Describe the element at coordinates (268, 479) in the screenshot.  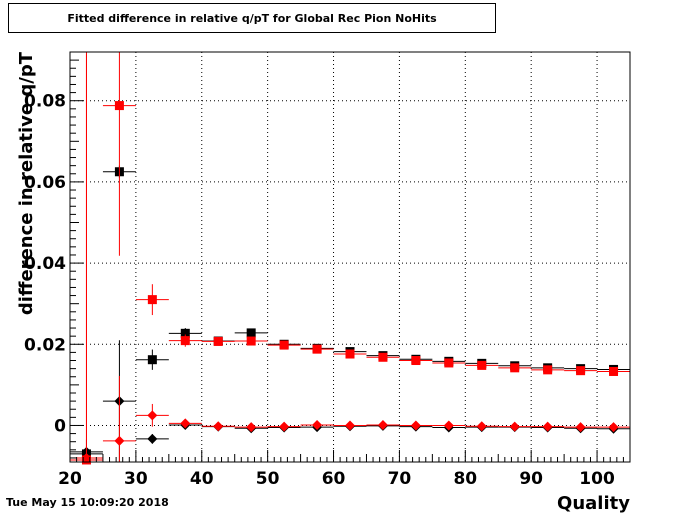
I see `x-tick-label: 50` at that location.